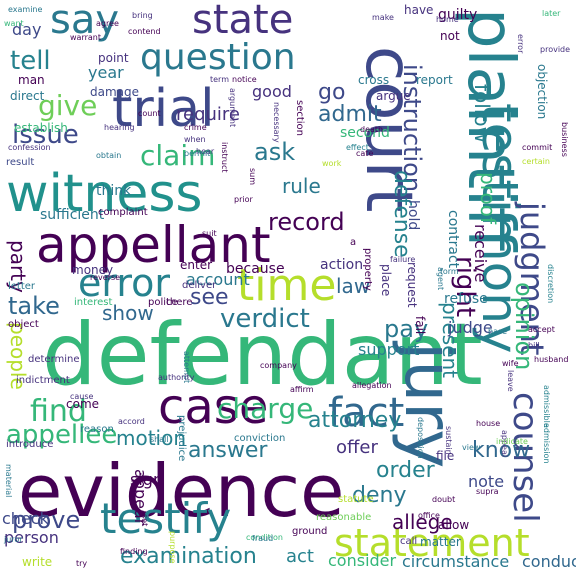  What do you see at coordinates (218, 279) in the screenshot?
I see `word-account: account` at bounding box center [218, 279].